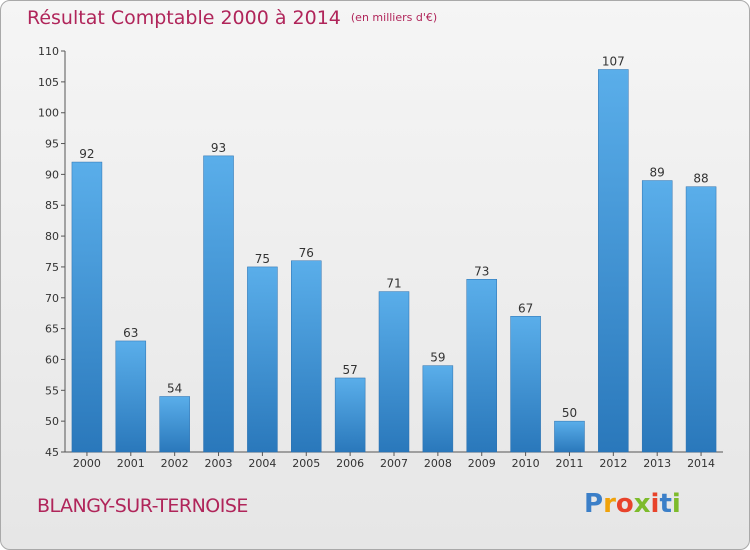 This screenshot has height=550, width=750. Describe the element at coordinates (52, 329) in the screenshot. I see `y-tick-label: 65` at that location.